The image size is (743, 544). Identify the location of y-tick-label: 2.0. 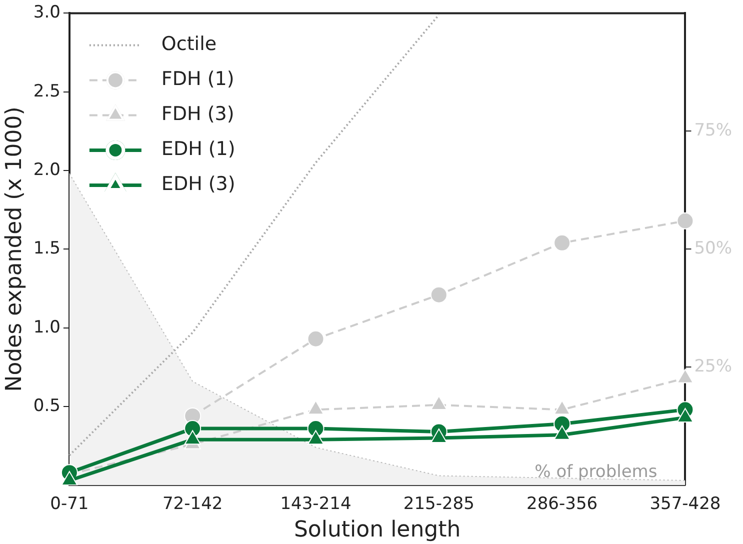
(46, 170).